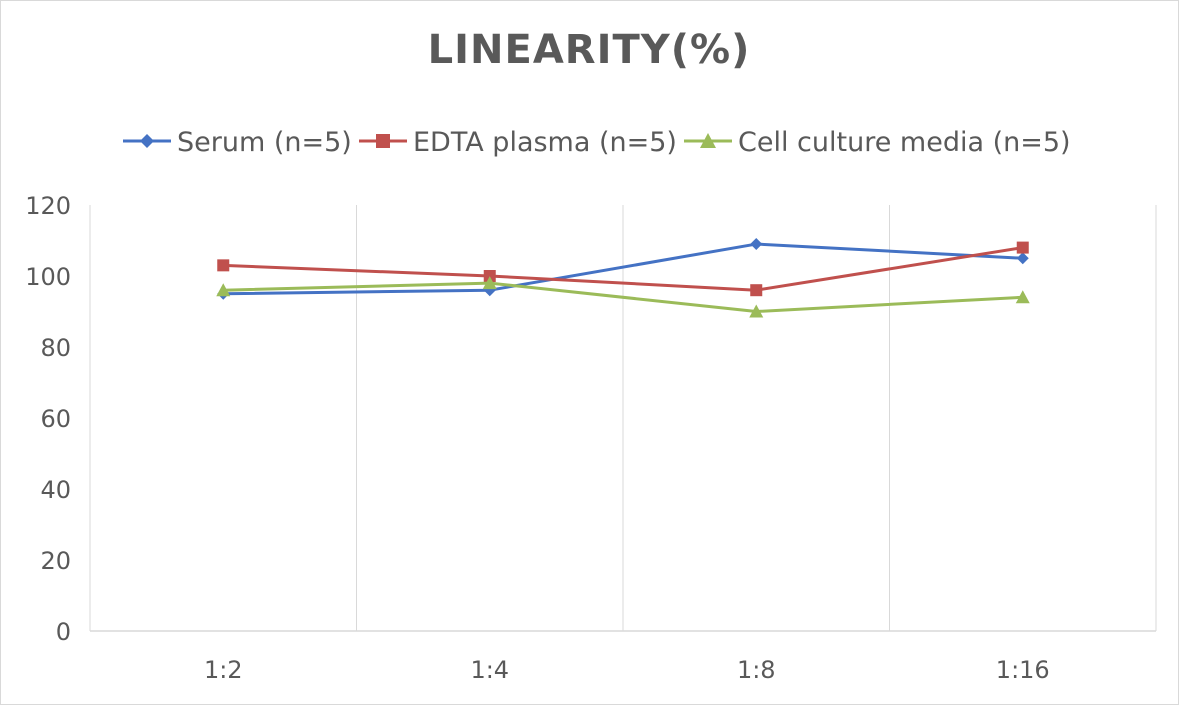  What do you see at coordinates (223, 670) in the screenshot?
I see `x-tick-label: 1:2` at bounding box center [223, 670].